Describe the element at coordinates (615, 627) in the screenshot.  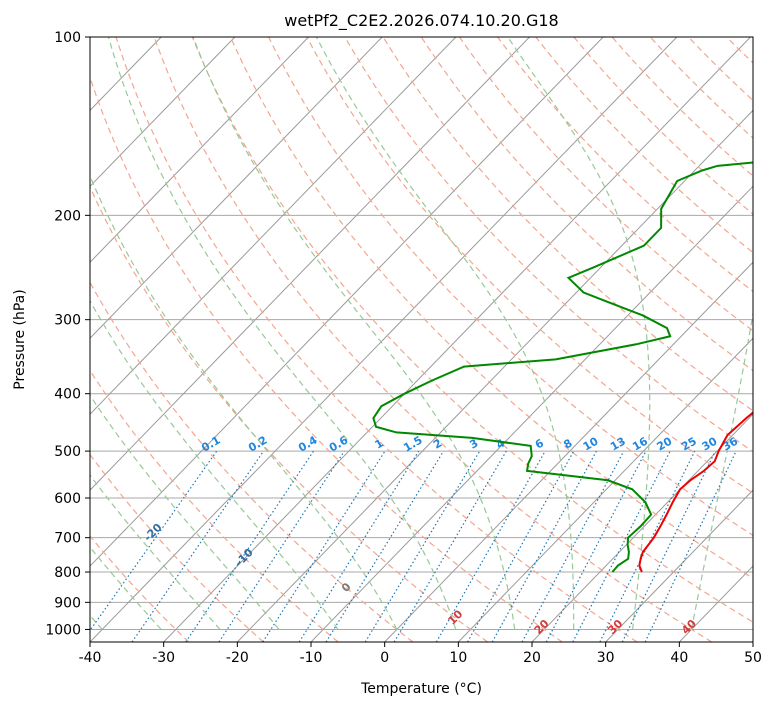
I see `dry-adiabat-label: 30` at that location.